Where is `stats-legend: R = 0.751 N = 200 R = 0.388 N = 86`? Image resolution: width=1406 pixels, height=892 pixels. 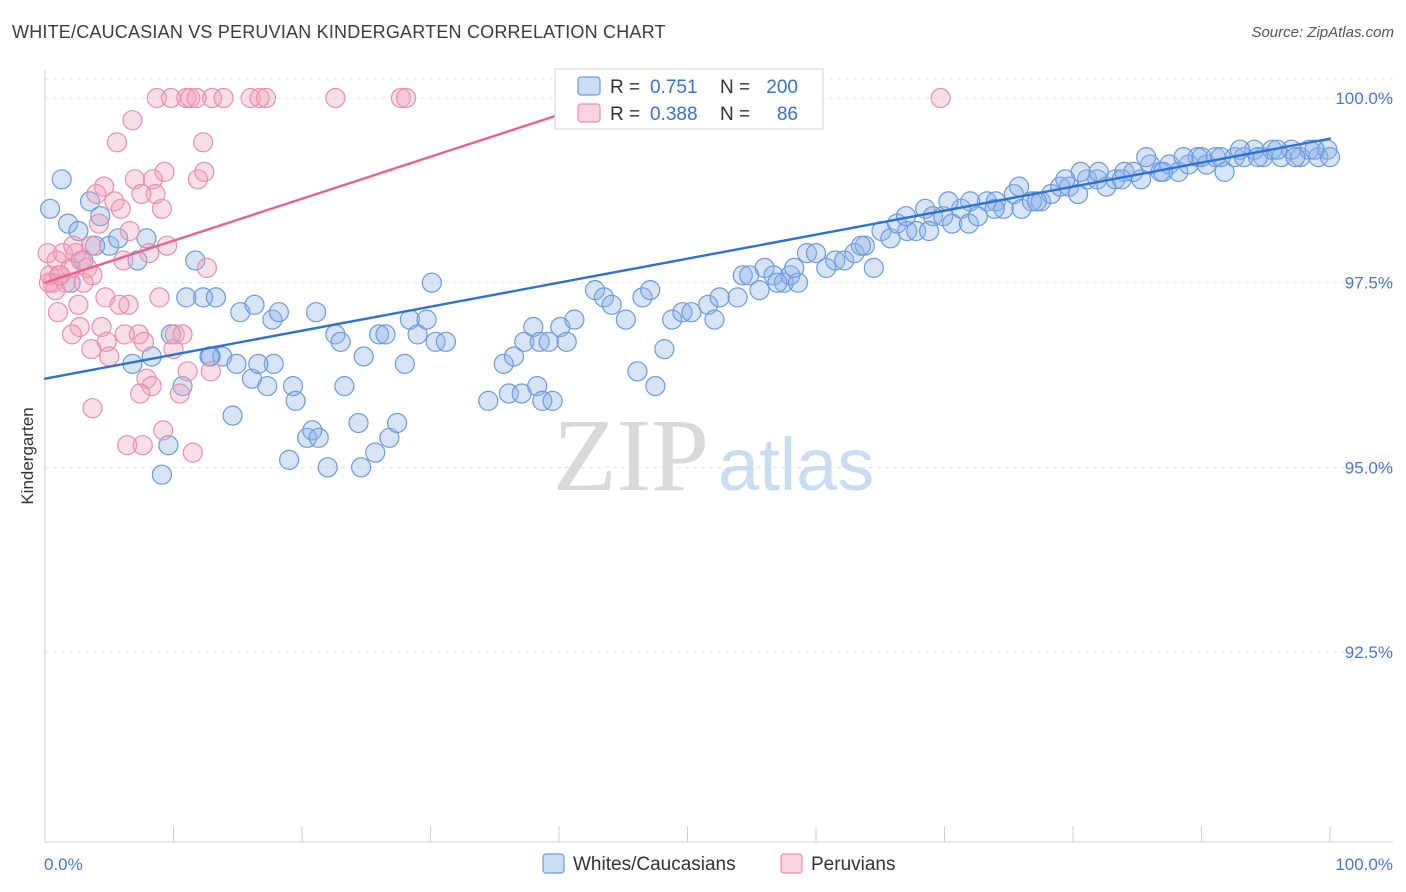
stats-legend: R = 0.751 N = 200 R = 0.388 N = 86 is located at coordinates (689, 99).